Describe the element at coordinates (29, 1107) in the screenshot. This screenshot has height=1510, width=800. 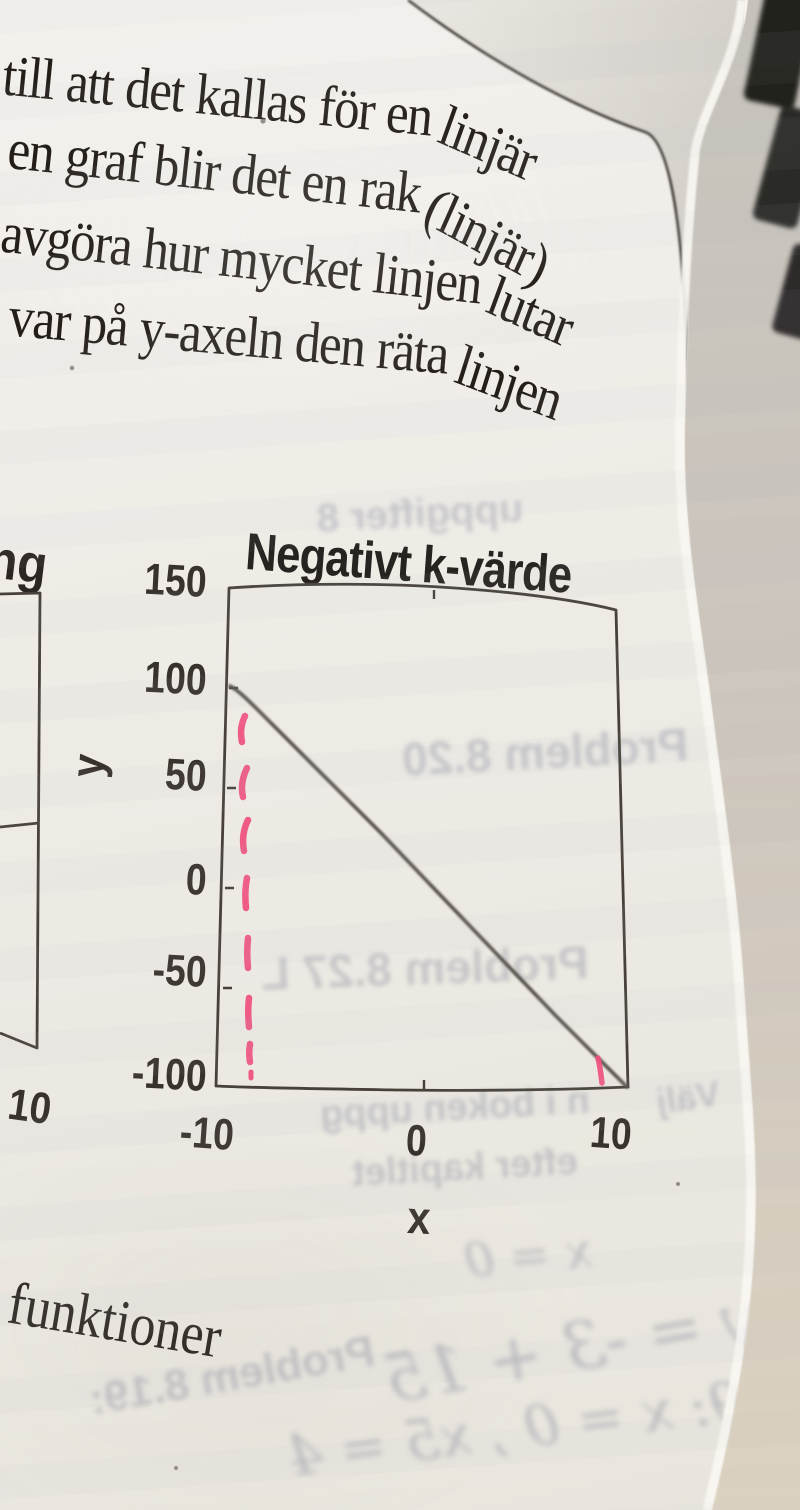
I see `left-figure-x-tick-label: 10` at that location.